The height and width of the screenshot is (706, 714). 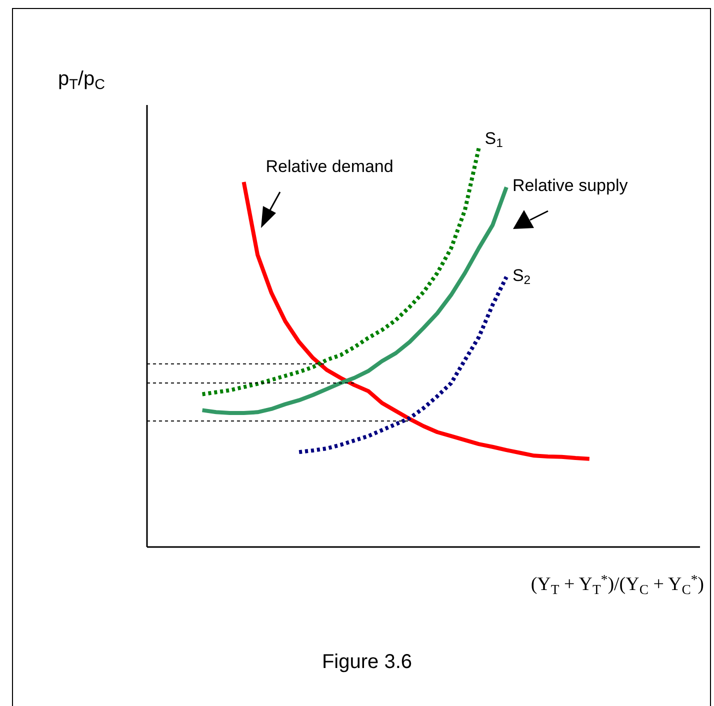 What do you see at coordinates (330, 166) in the screenshot?
I see `series-label: Relative demand` at bounding box center [330, 166].